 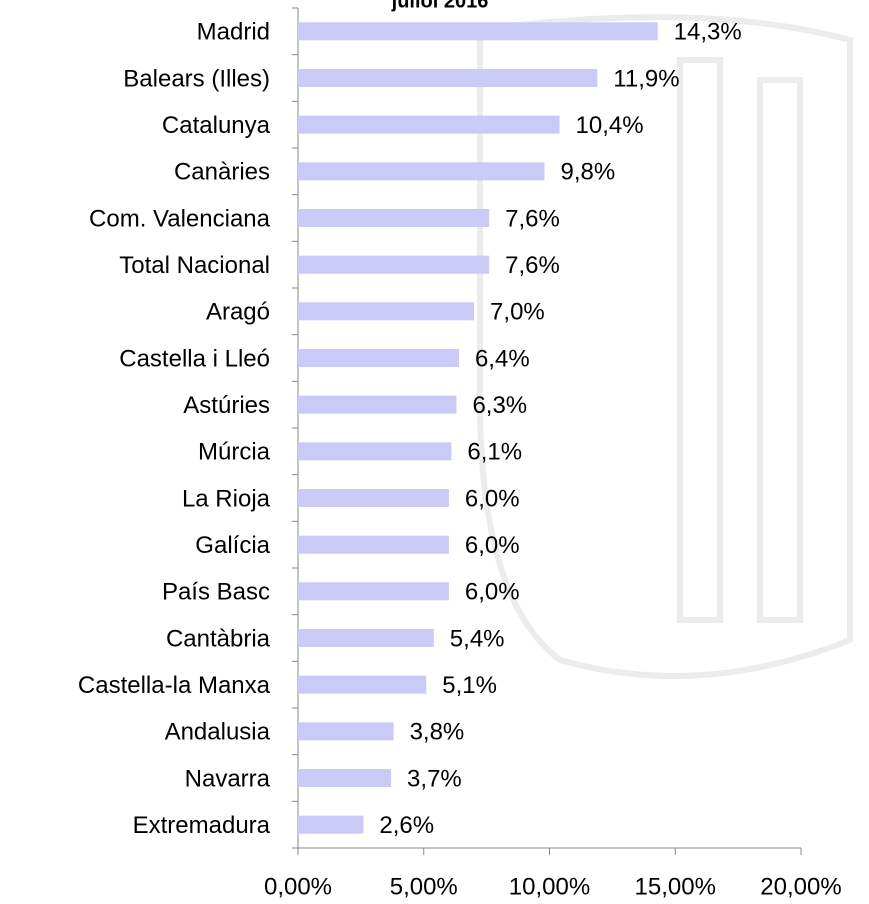 What do you see at coordinates (587, 172) in the screenshot?
I see `value-label: 9,8%` at bounding box center [587, 172].